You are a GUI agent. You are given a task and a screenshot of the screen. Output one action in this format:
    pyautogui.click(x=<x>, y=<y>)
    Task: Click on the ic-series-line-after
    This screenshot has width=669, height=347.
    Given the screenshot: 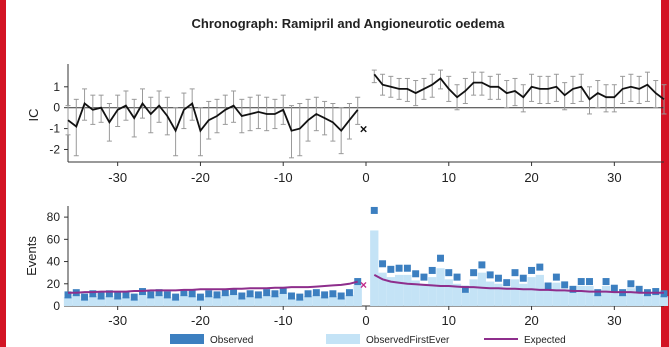 What is the action you would take?
    pyautogui.click(x=519, y=87)
    